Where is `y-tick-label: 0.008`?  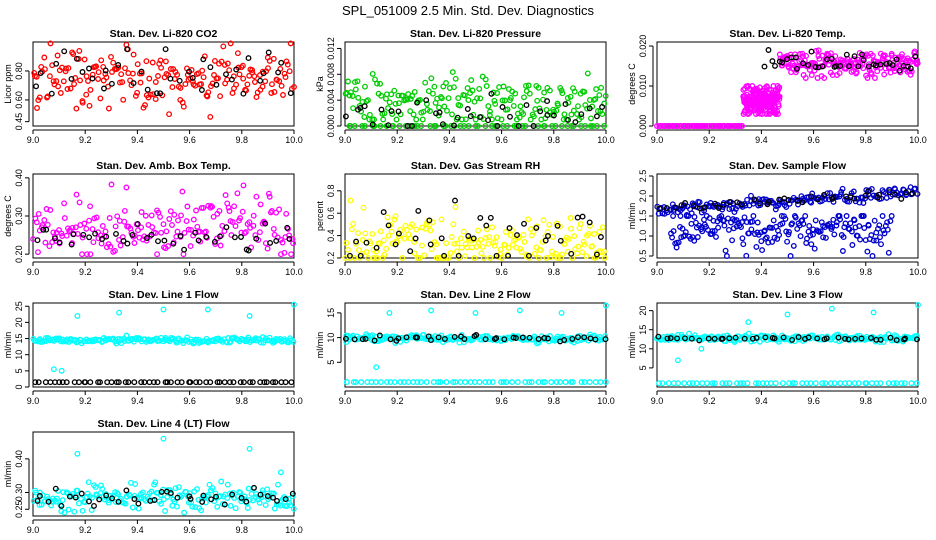
y-tick-label: 0.008 is located at coordinates (331, 74).